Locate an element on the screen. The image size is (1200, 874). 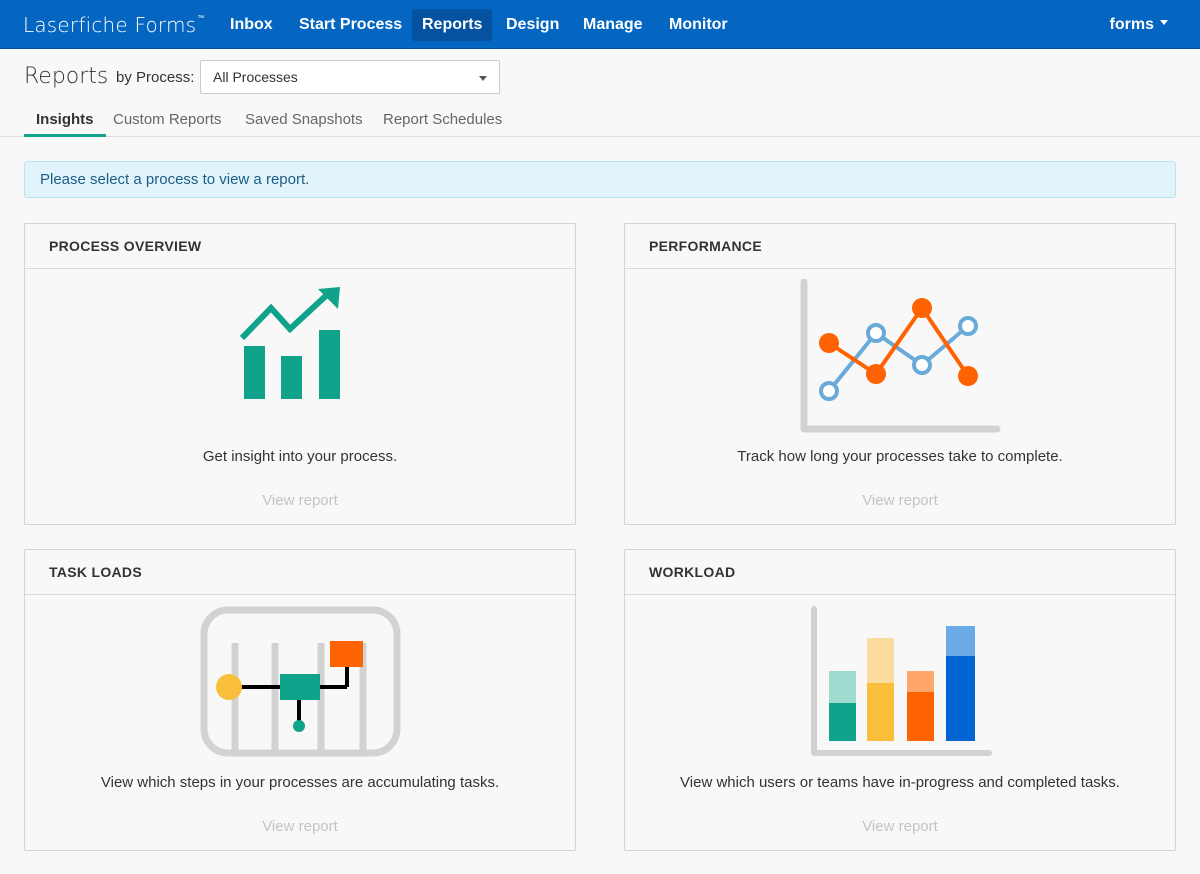
stacked-bar-chart-icon is located at coordinates (901, 681).